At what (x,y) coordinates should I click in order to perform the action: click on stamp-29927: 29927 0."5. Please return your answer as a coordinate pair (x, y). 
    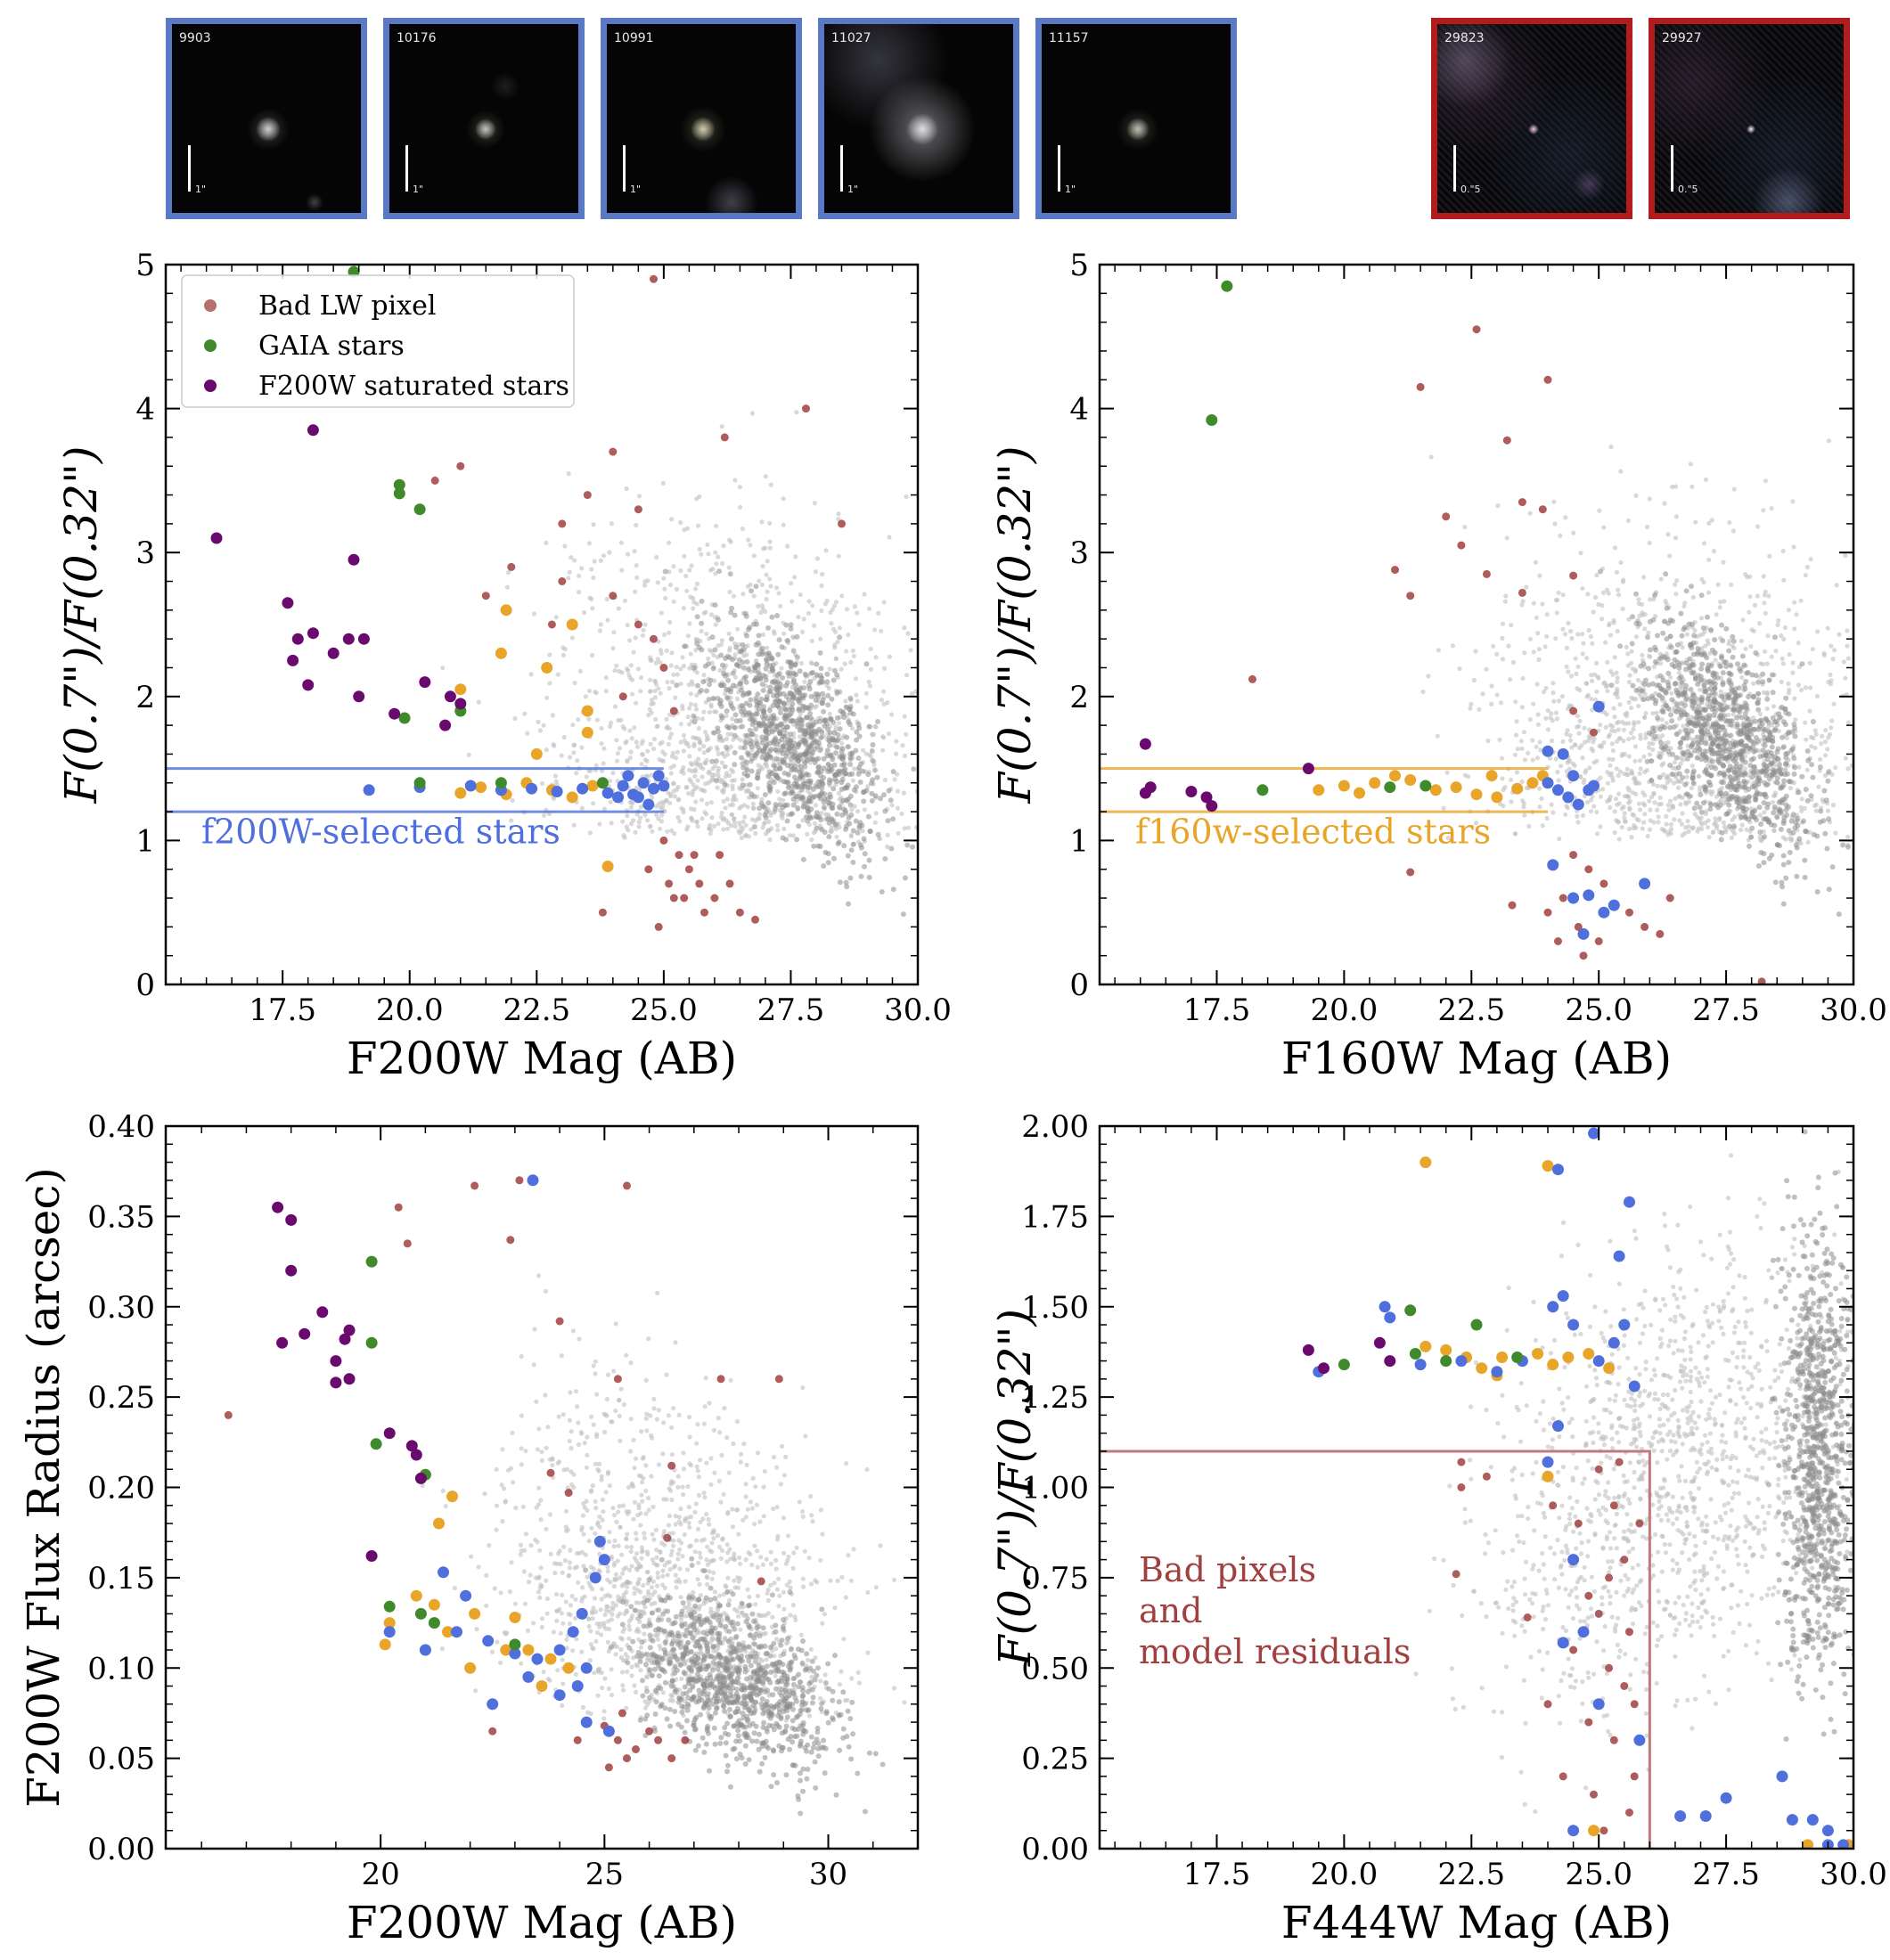
    Looking at the image, I should click on (1749, 118).